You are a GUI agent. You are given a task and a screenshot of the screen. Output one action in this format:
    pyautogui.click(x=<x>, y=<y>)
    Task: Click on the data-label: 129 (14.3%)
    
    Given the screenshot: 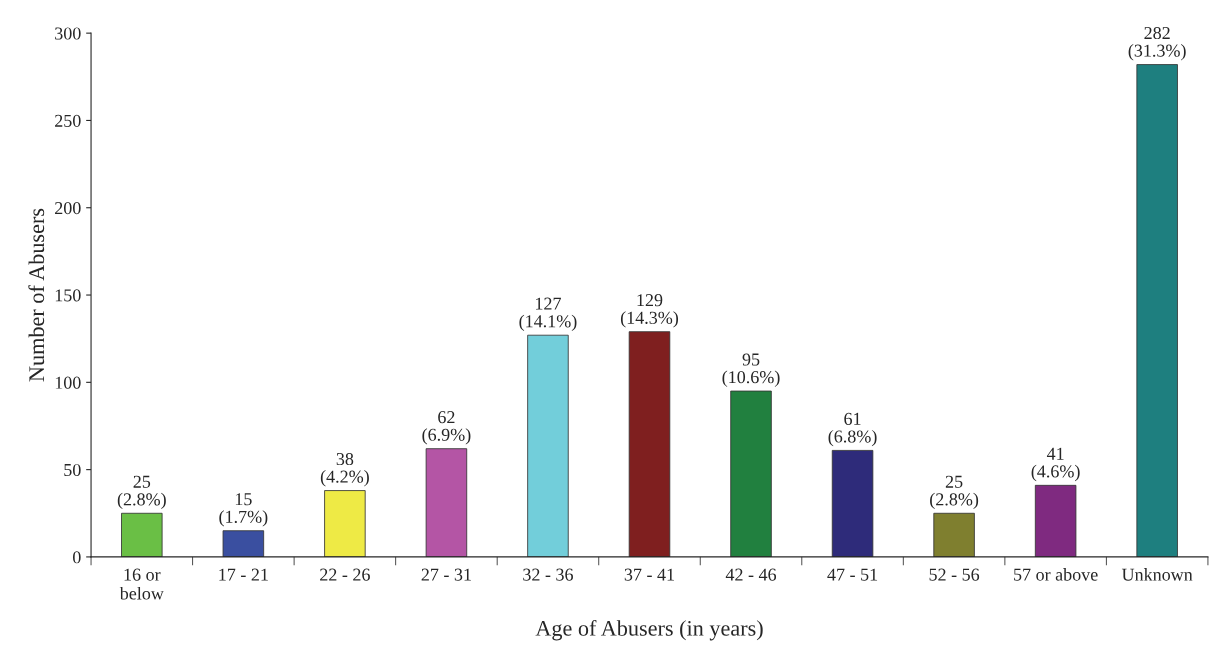 What is the action you would take?
    pyautogui.click(x=649, y=311)
    